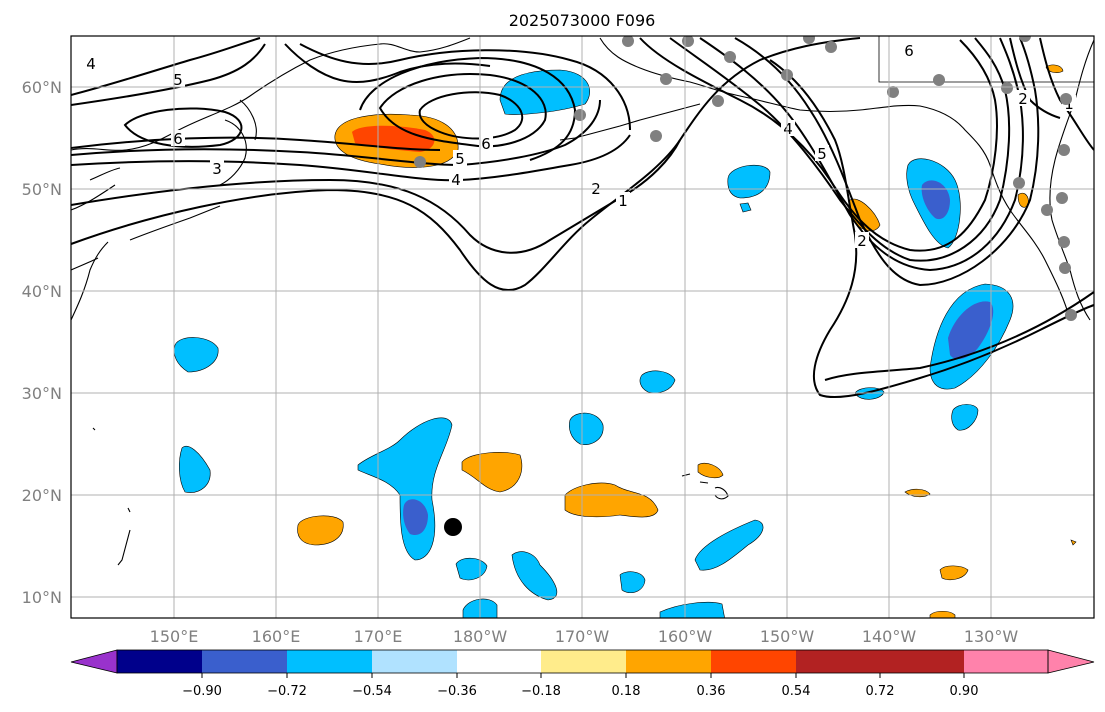 The width and height of the screenshot is (1105, 712). I want to click on colorbar-outline-right, so click(1071, 661).